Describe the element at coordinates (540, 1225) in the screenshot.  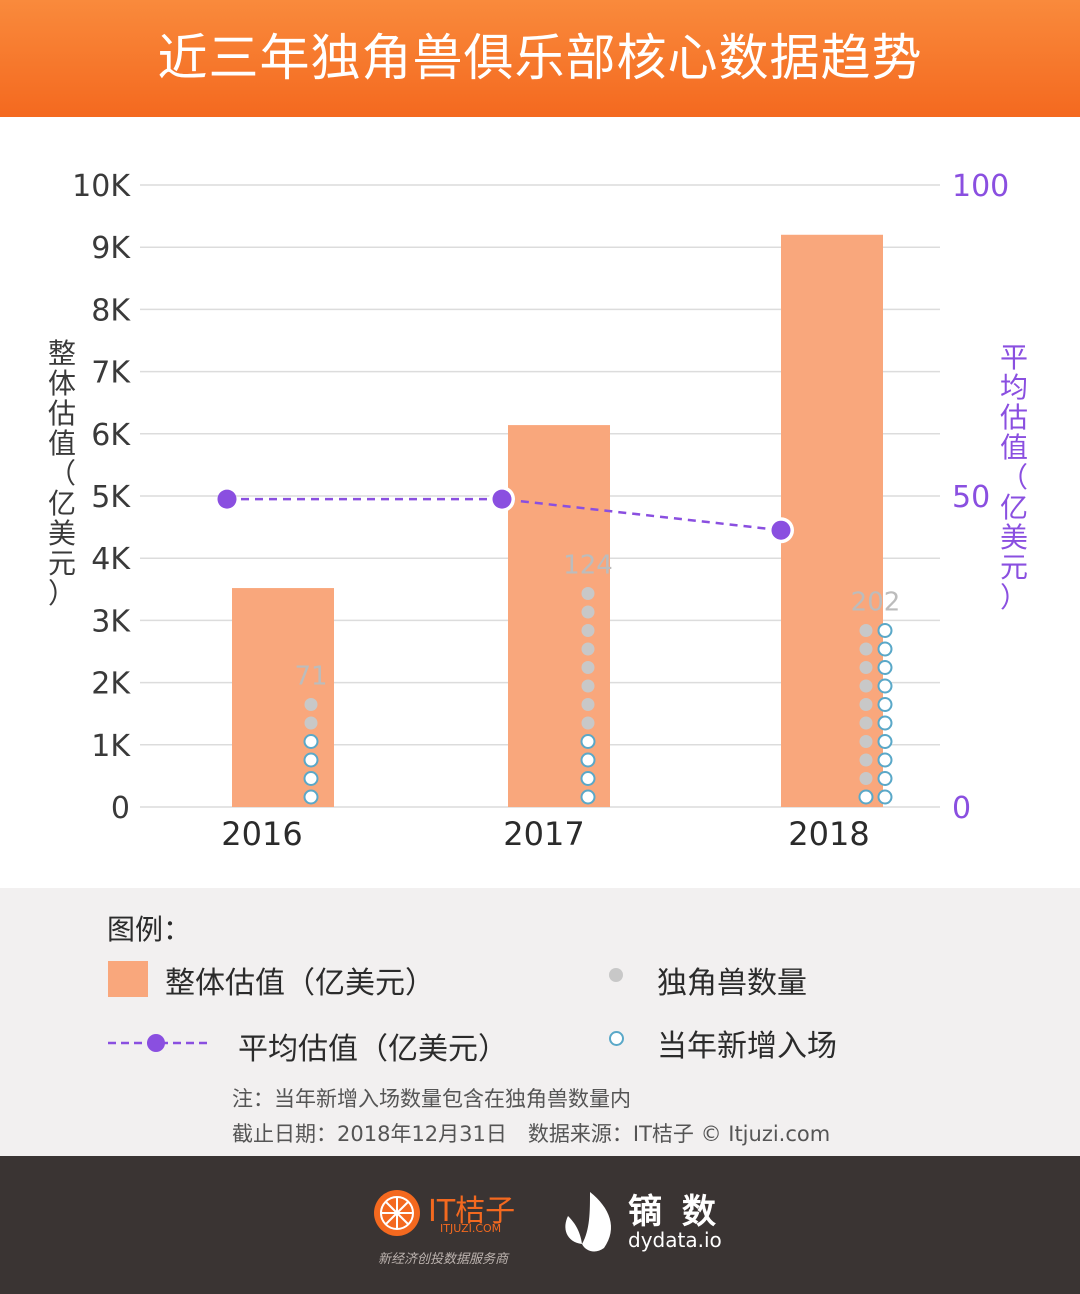
I see `footer: IT桔子 ITJUZI.COM 新经济创投数据服务商 镝 数 dydata.io` at that location.